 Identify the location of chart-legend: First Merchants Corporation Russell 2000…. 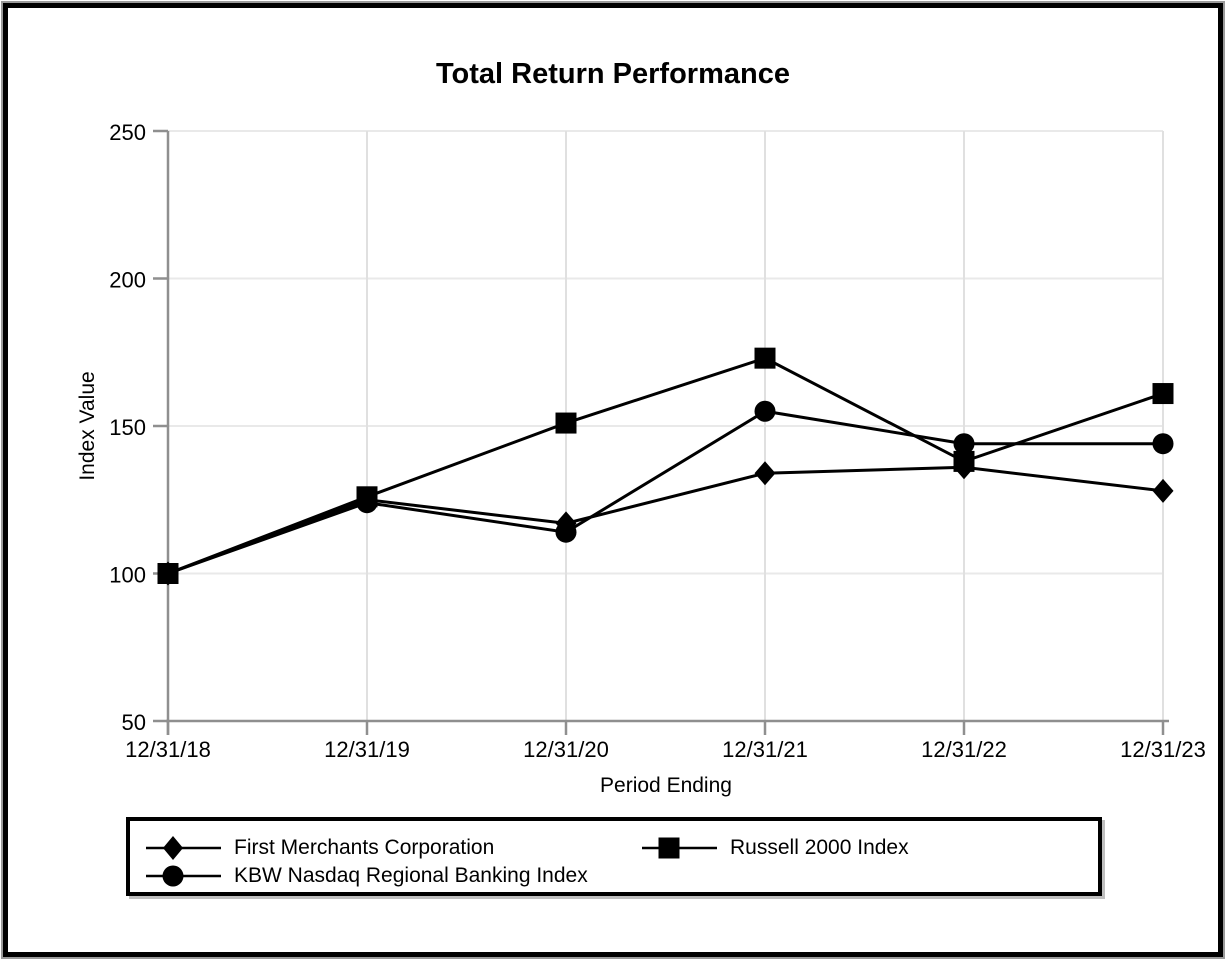
(614, 856).